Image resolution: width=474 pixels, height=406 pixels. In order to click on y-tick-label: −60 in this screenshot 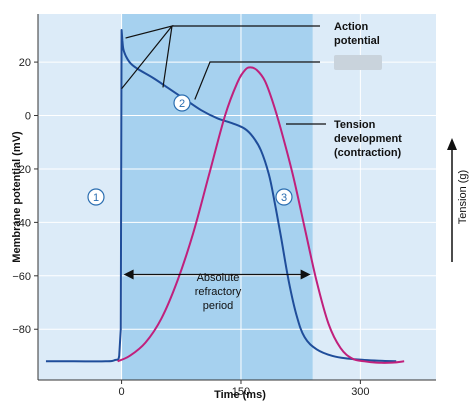, I will do `click(21, 277)`.